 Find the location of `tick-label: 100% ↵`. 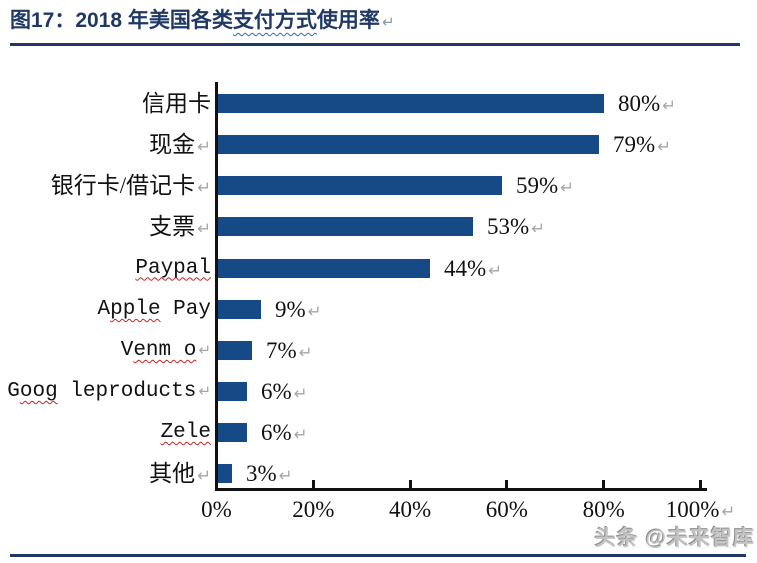

tick-label: 100% ↵ is located at coordinates (701, 510).